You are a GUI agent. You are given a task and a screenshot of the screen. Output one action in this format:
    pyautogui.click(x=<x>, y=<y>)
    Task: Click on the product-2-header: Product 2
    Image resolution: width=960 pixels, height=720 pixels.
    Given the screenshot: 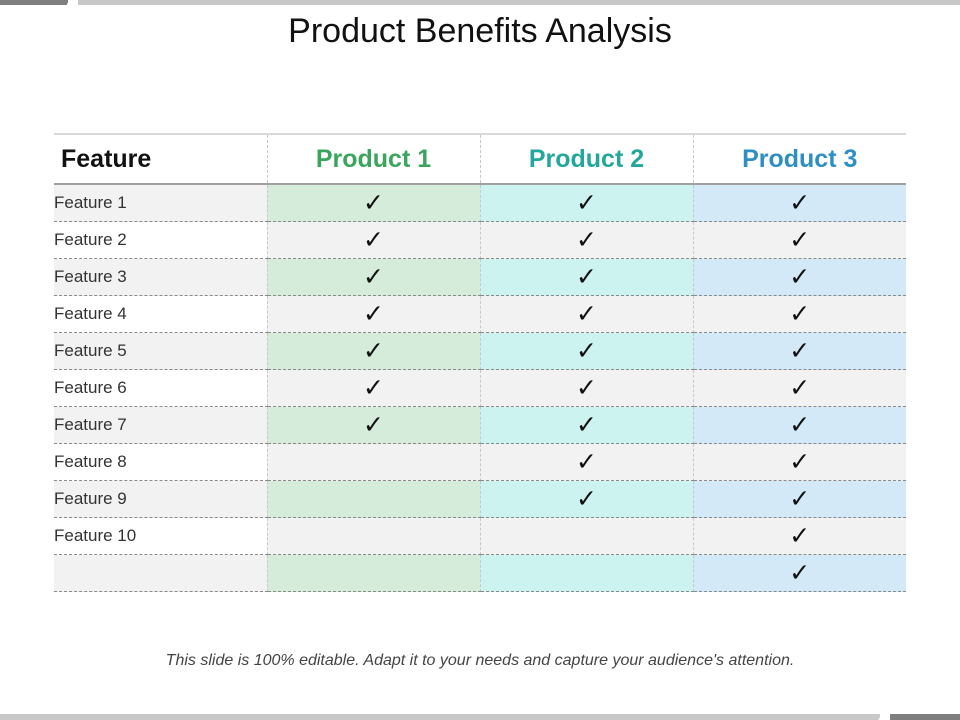 What is the action you would take?
    pyautogui.click(x=586, y=159)
    